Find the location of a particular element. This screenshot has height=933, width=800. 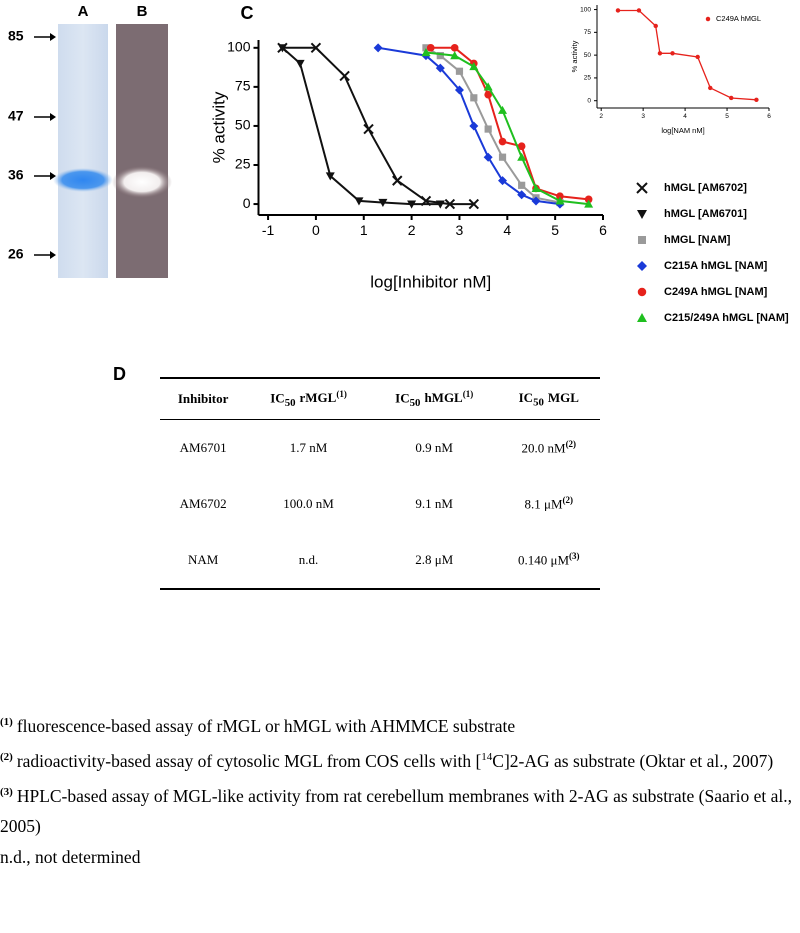

x-tick-label: 0 is located at coordinates (316, 230).